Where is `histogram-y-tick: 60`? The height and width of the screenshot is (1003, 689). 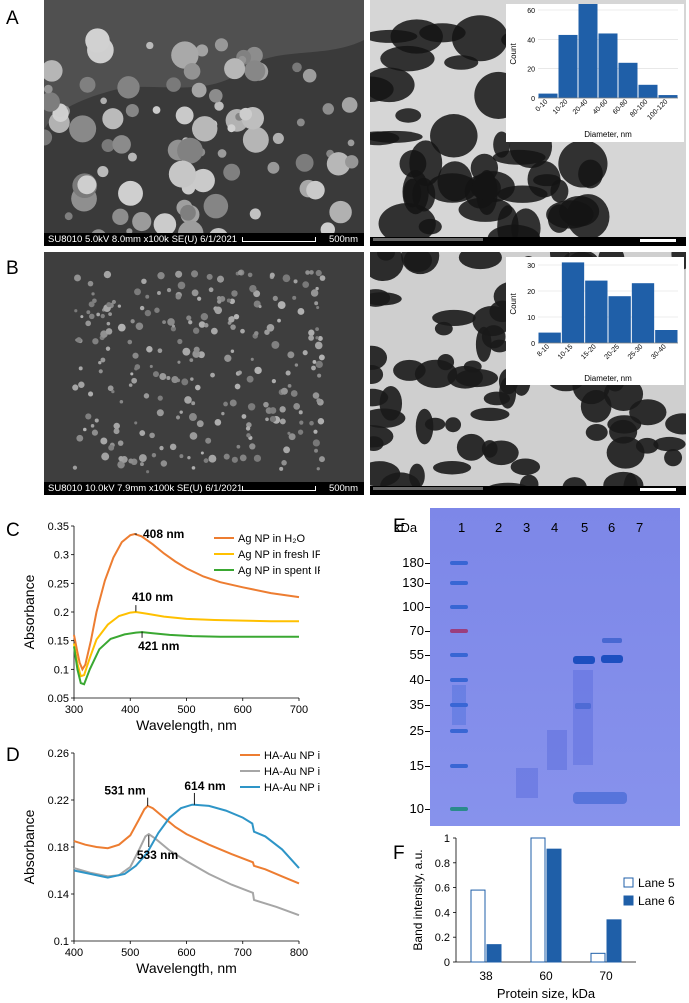
histogram-y-tick: 60 is located at coordinates (531, 11).